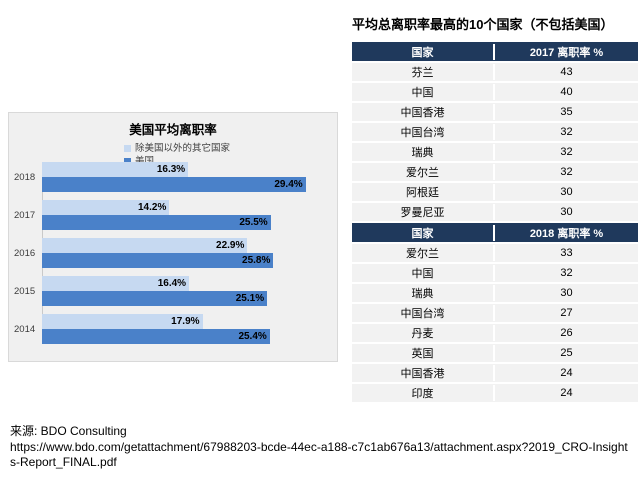 Image resolution: width=640 pixels, height=481 pixels. Describe the element at coordinates (423, 212) in the screenshot. I see `table-cell-country: 罗曼尼亚` at that location.